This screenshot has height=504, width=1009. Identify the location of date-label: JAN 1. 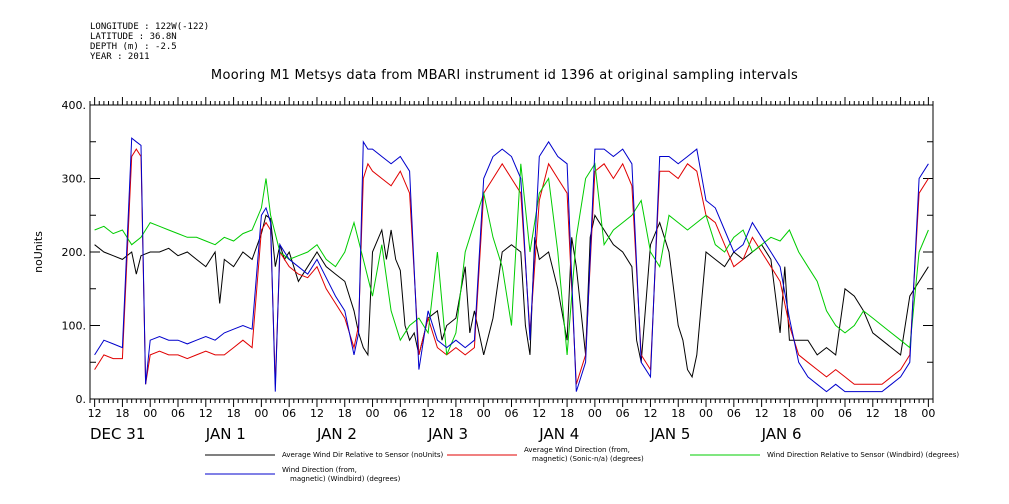
(225, 434).